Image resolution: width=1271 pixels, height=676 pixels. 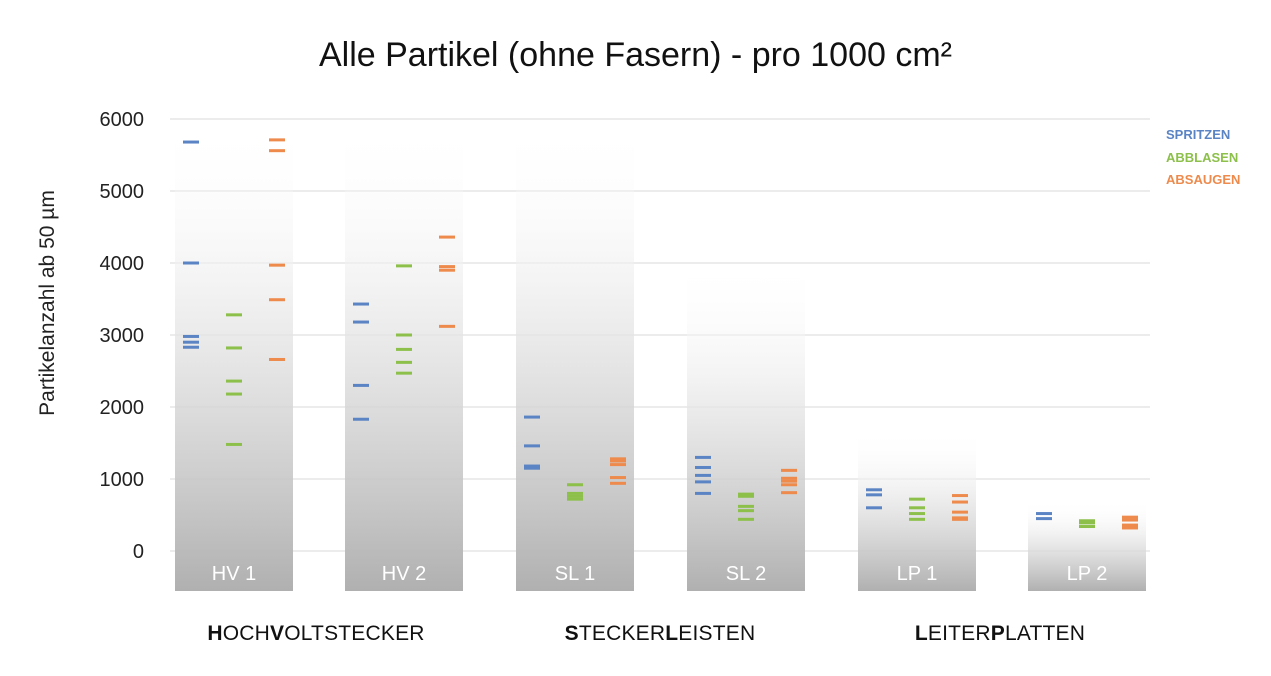 What do you see at coordinates (1203, 179) in the screenshot?
I see `legend-item-absaugen: ABSAUGEN` at bounding box center [1203, 179].